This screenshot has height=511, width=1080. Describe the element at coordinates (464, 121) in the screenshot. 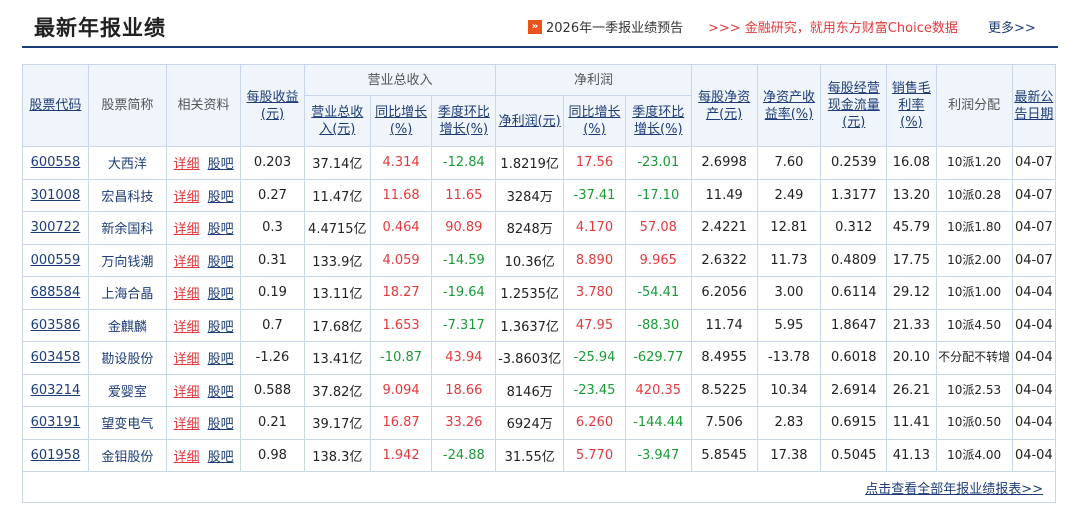

I see `col-revenue-qoq: 季度环比增长(%)` at that location.